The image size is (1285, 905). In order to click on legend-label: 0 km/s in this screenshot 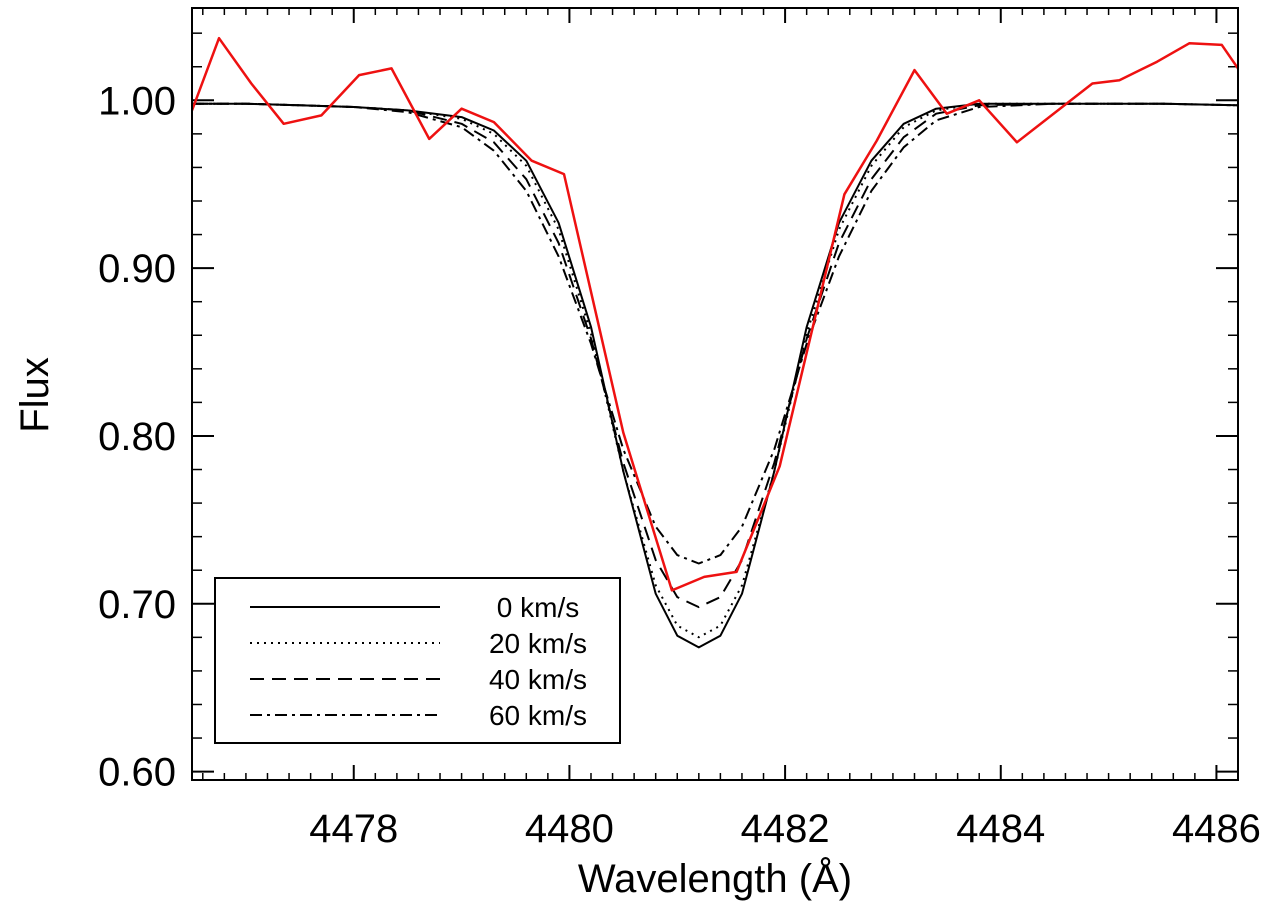, I will do `click(538, 607)`.